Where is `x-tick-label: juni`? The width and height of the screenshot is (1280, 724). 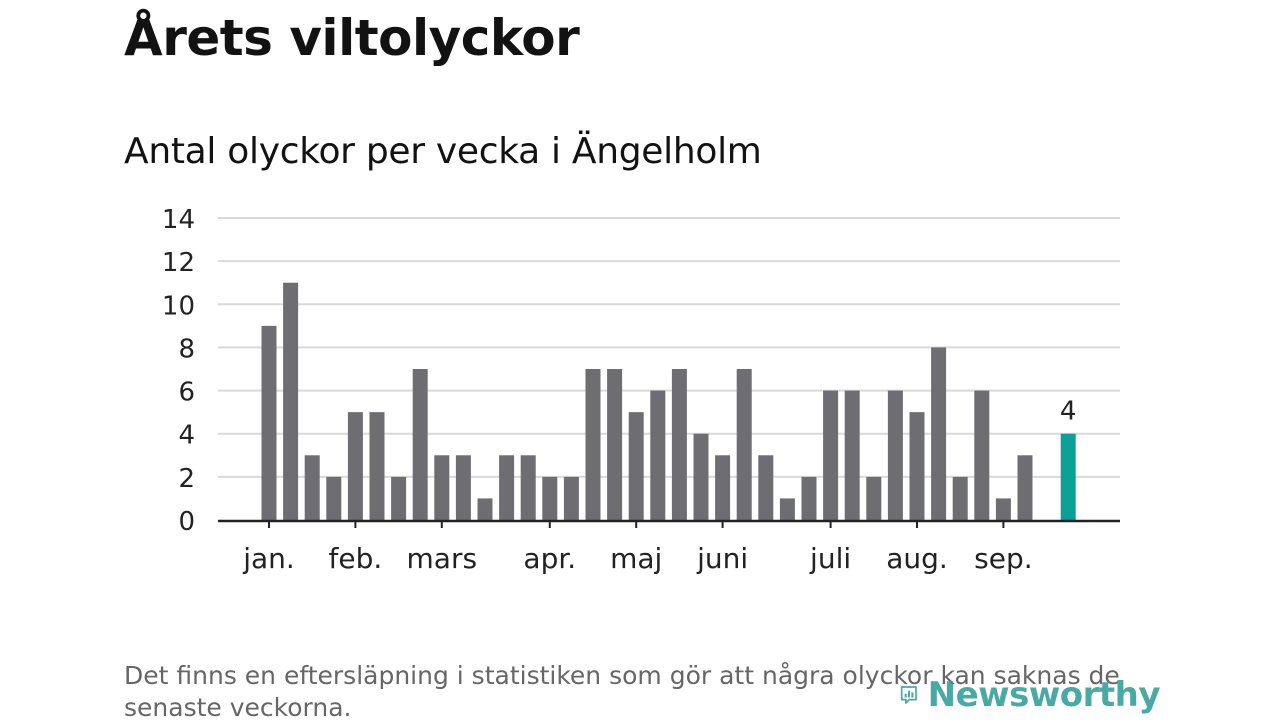
x-tick-label: juni is located at coordinates (722, 558).